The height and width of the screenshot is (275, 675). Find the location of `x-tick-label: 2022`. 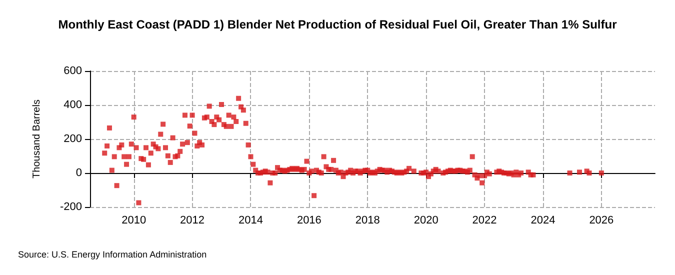

x-tick-label: 2022 is located at coordinates (484, 220).